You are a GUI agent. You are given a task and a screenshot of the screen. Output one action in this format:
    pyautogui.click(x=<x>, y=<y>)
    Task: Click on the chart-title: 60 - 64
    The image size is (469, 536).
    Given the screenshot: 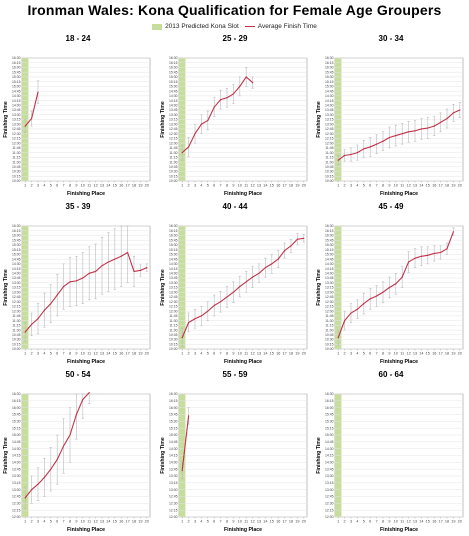 What is the action you would take?
    pyautogui.click(x=391, y=374)
    